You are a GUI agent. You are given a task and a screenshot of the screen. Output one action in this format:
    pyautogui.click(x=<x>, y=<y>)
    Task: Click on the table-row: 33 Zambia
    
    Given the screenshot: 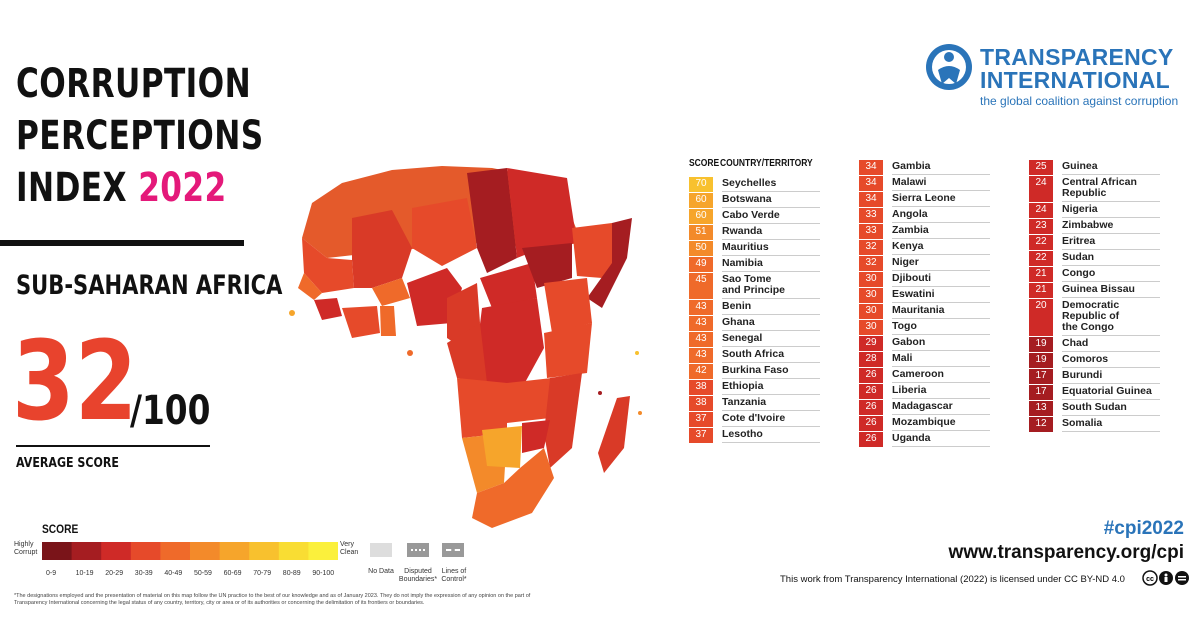 What is the action you would take?
    pyautogui.click(x=925, y=231)
    